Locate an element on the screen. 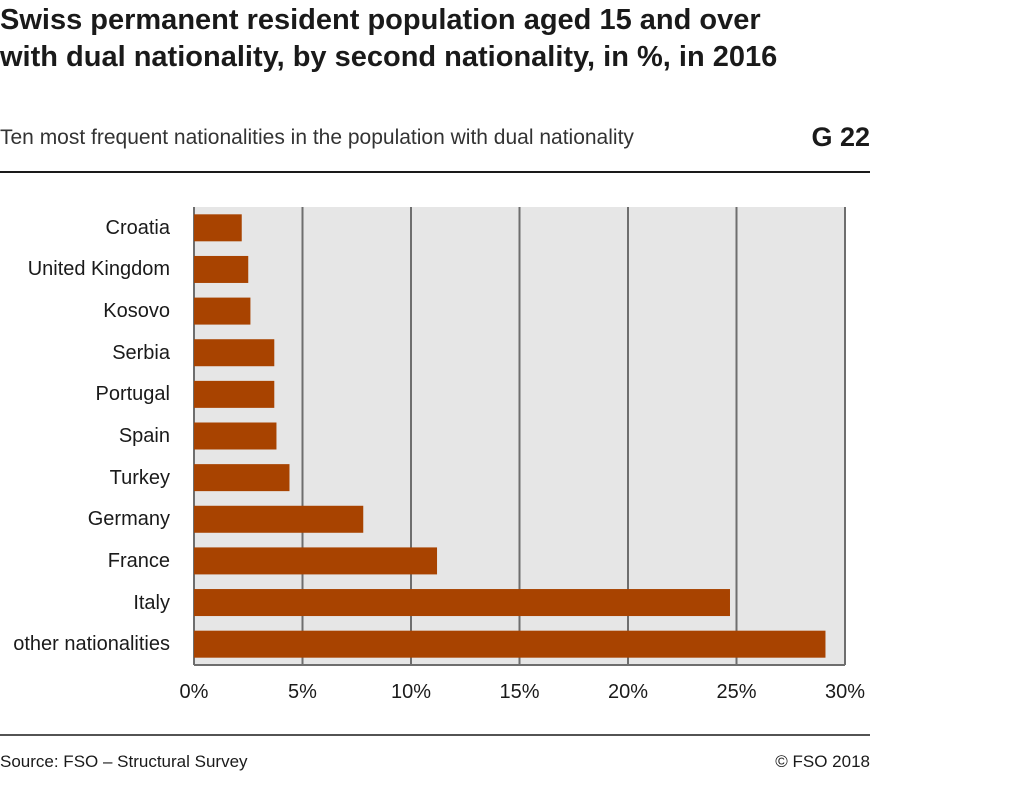 This screenshot has height=797, width=1024. x-tick-label: 0% is located at coordinates (194, 692).